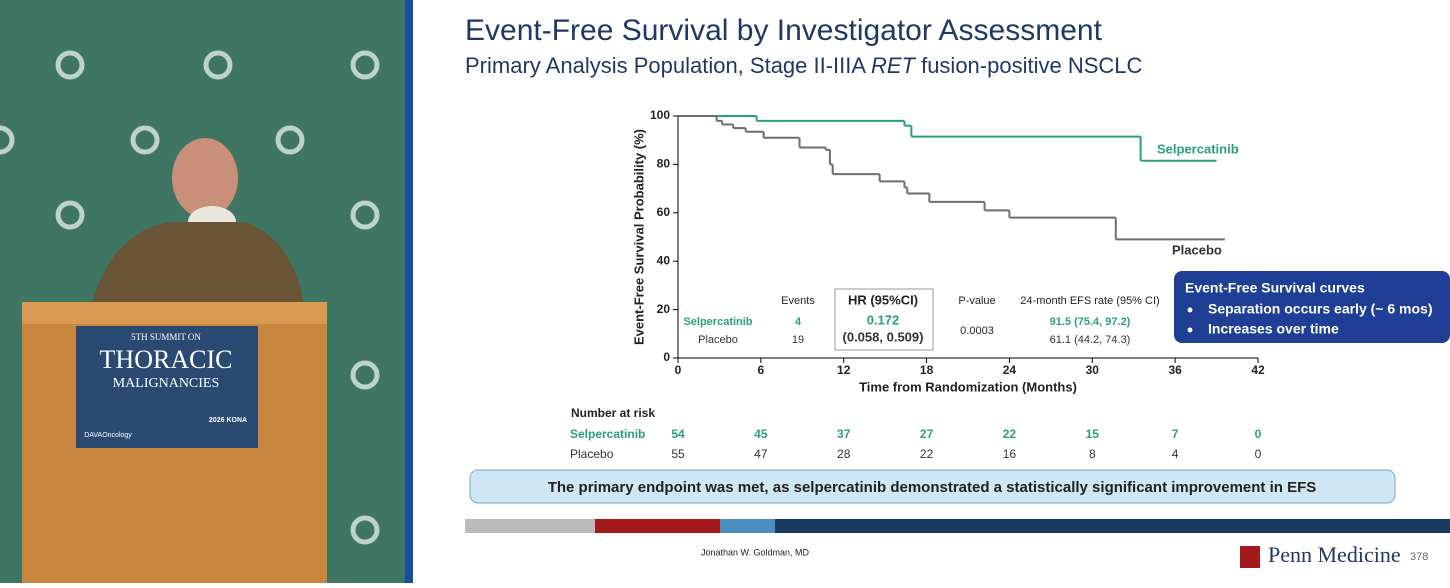 This screenshot has height=588, width=1450. What do you see at coordinates (976, 301) in the screenshot?
I see `table-header: P-value` at bounding box center [976, 301].